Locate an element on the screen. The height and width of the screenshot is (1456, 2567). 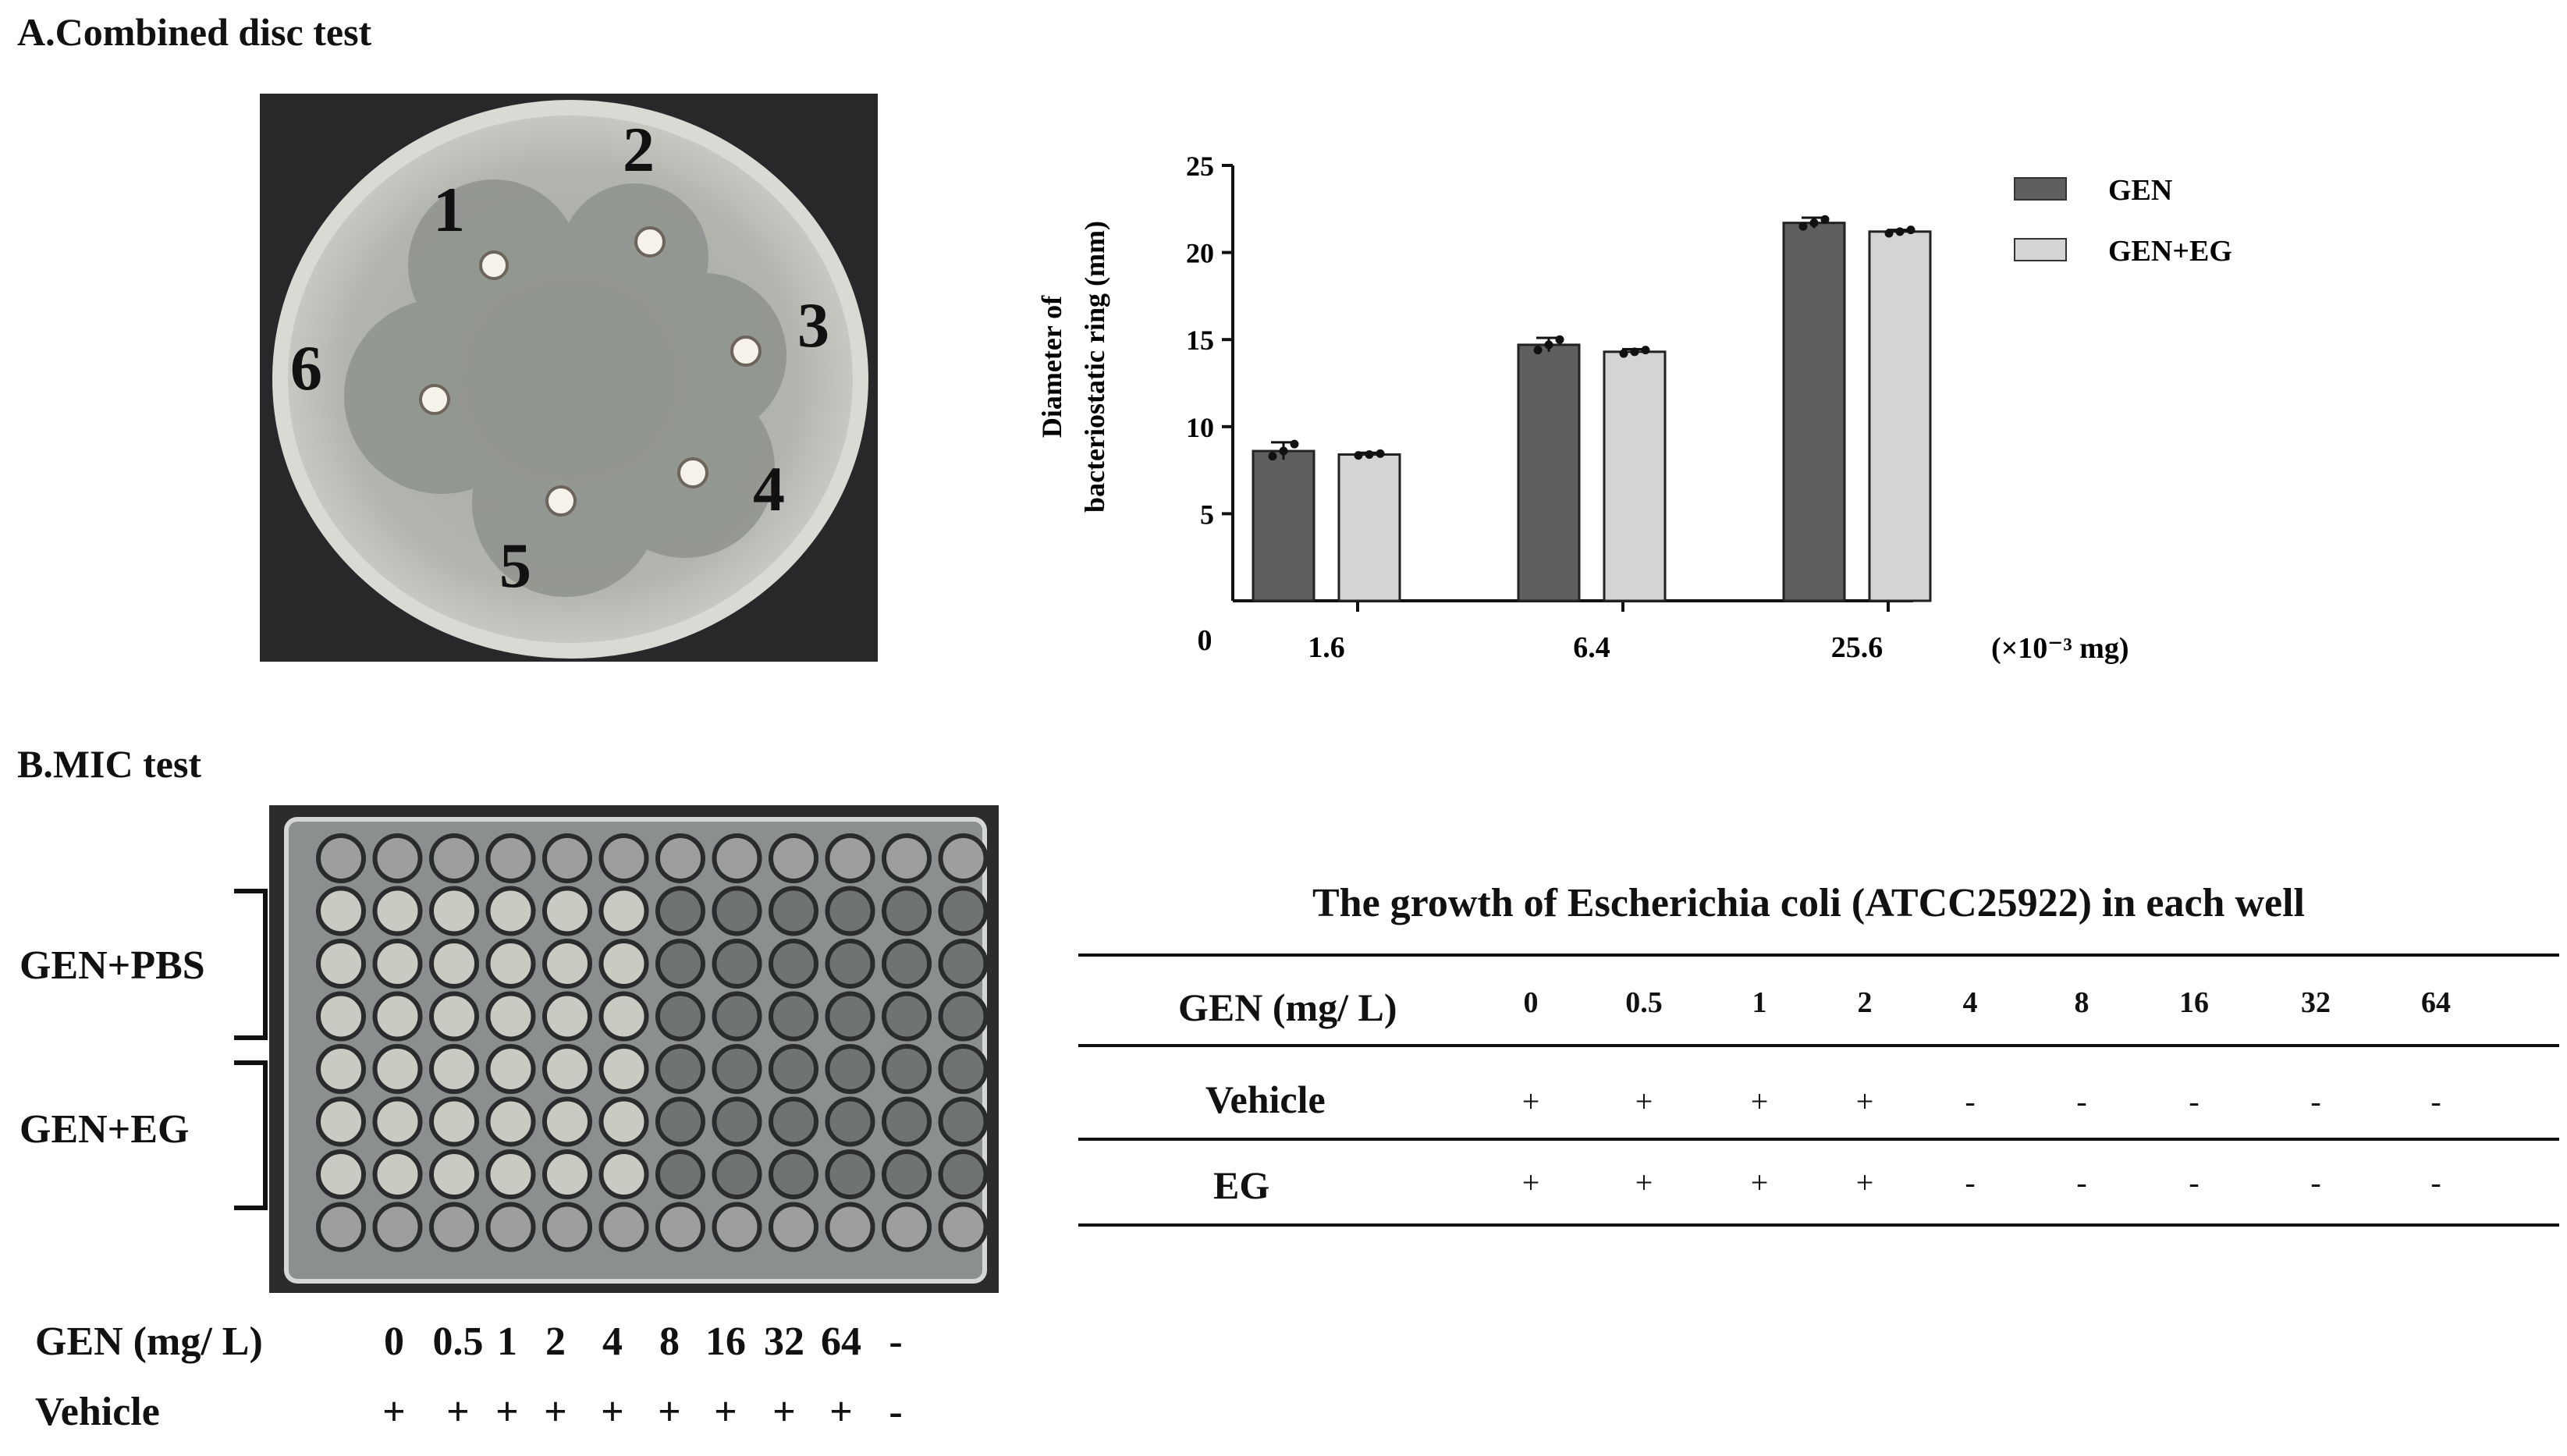
chart-marks: 5 10 15 20 25 1.6 6.4 25.6 GEN GEN+EG is located at coordinates (1709, 407).